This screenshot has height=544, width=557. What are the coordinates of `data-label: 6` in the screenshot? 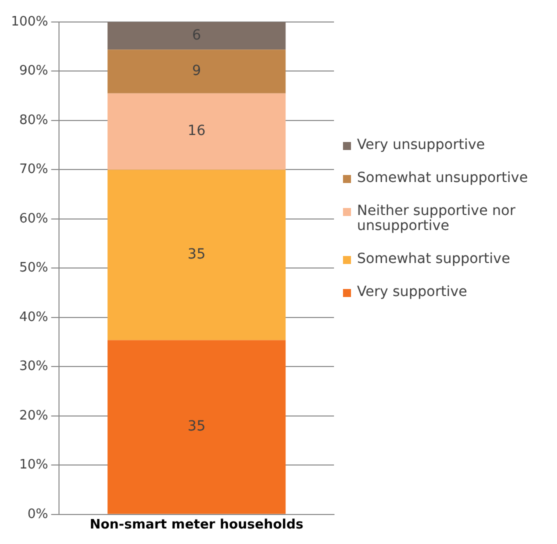 It's located at (197, 35).